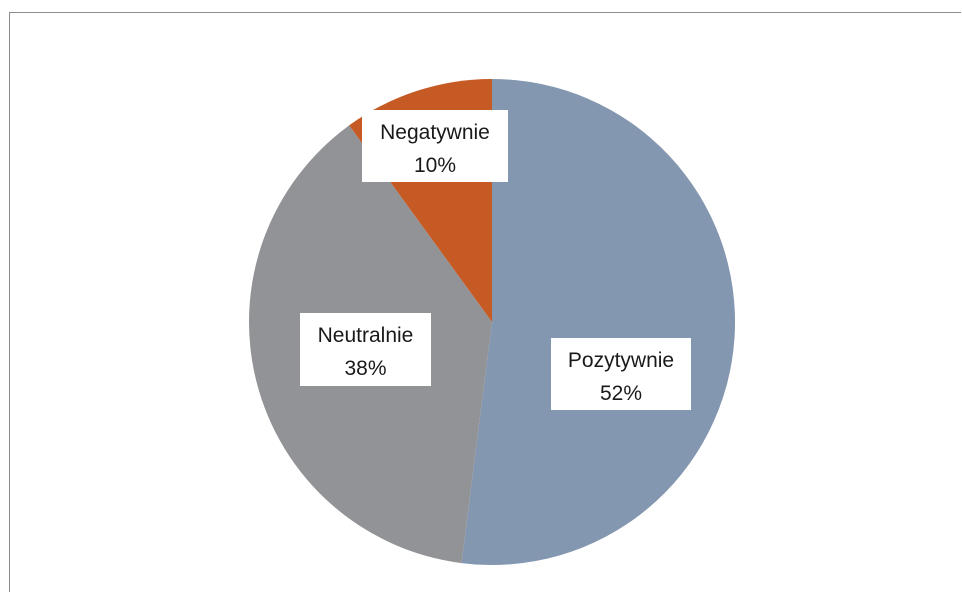  Describe the element at coordinates (435, 132) in the screenshot. I see `data-label-category: Negatywnie` at that location.